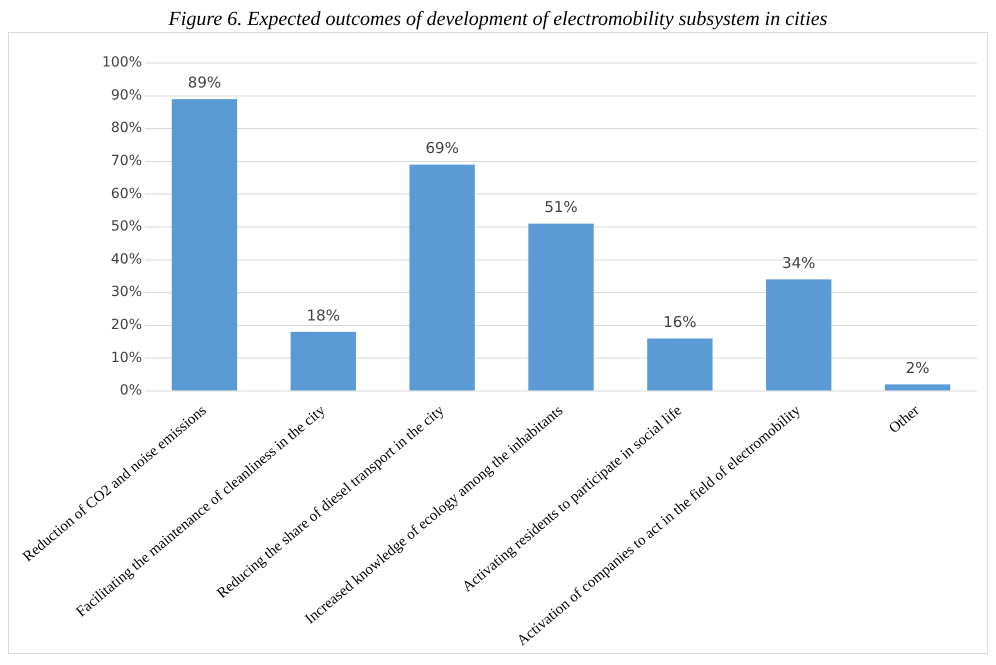  I want to click on y-tick-label: 30%, so click(126, 292).